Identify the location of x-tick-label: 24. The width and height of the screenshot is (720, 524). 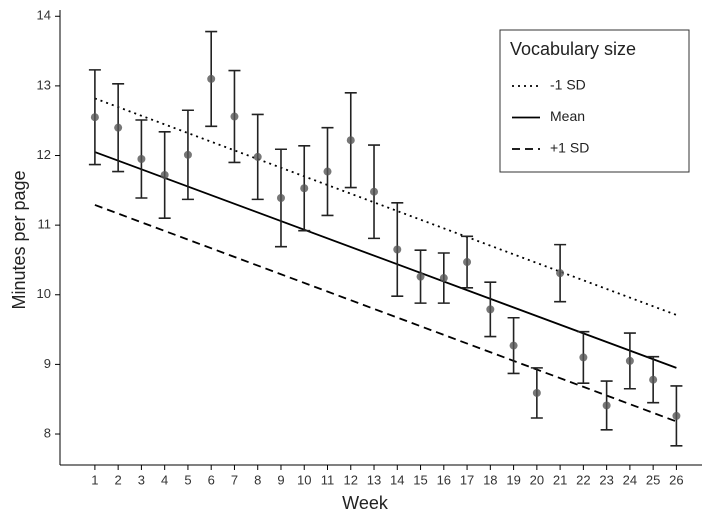
(630, 479).